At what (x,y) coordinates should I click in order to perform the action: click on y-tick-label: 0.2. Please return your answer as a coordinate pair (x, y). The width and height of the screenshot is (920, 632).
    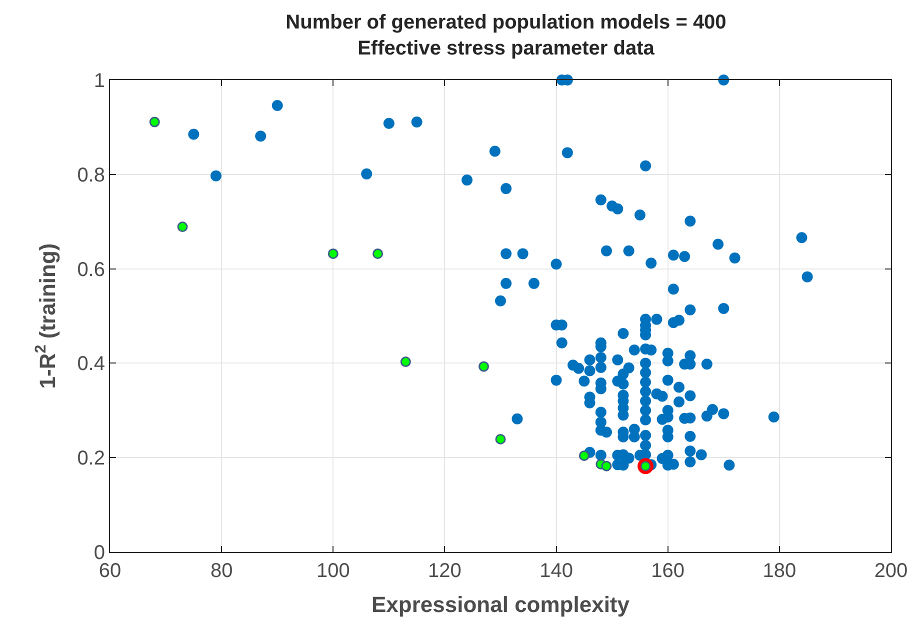
    Looking at the image, I should click on (91, 459).